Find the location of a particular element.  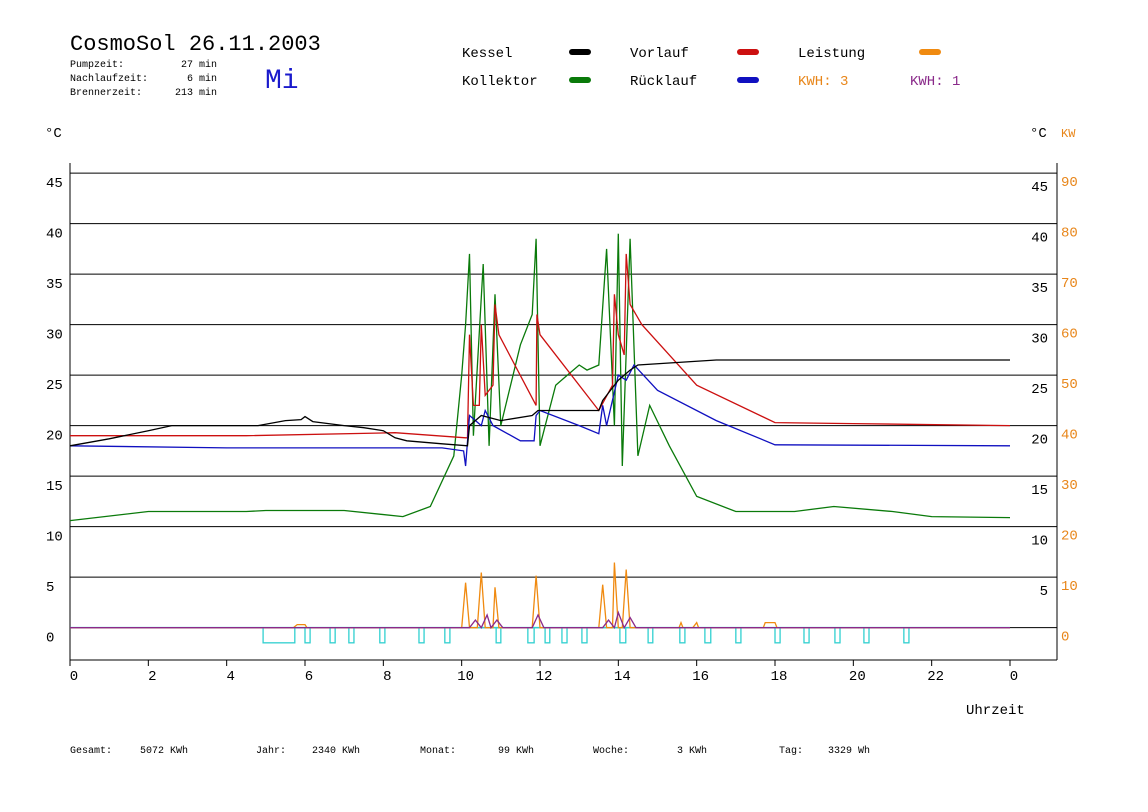

footer-label: Monat: is located at coordinates (438, 751).